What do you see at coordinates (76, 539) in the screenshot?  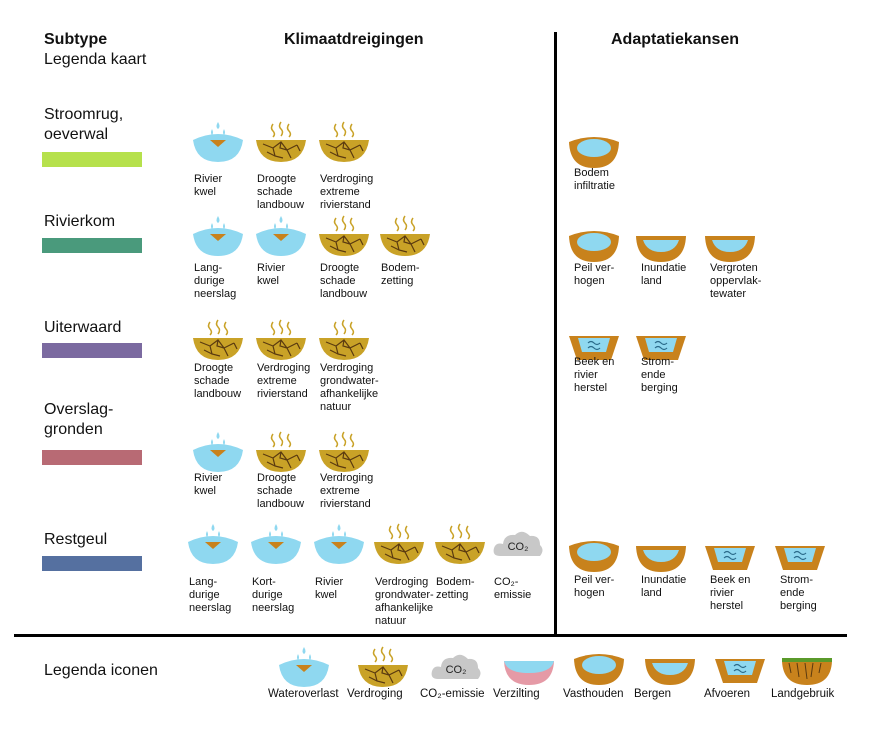 I see `row-label: Restgeul` at bounding box center [76, 539].